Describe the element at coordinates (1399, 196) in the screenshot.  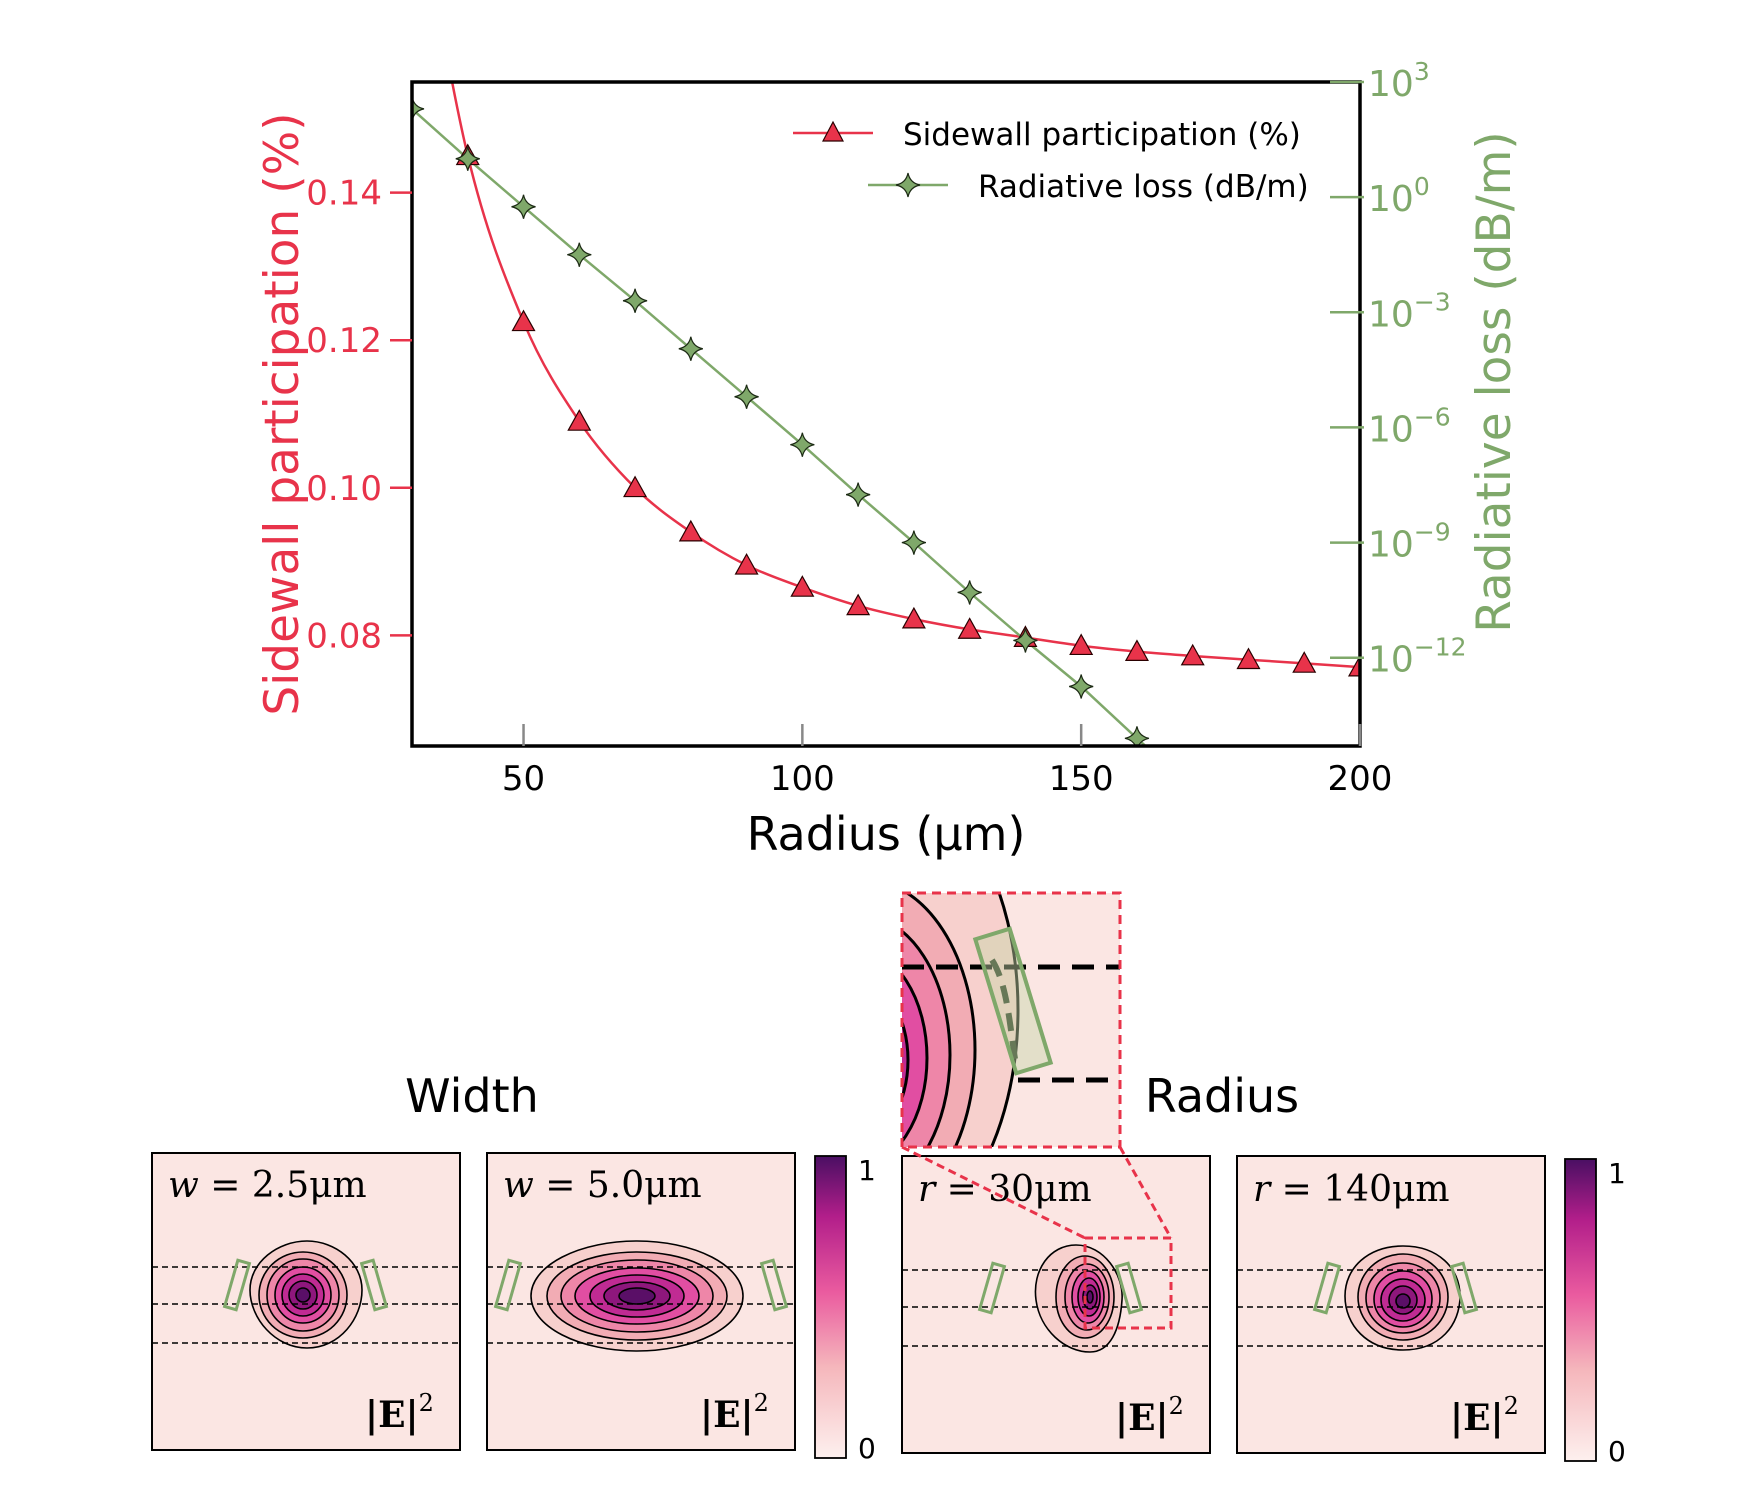
I see `right-tick-label-0: 10⁰` at that location.